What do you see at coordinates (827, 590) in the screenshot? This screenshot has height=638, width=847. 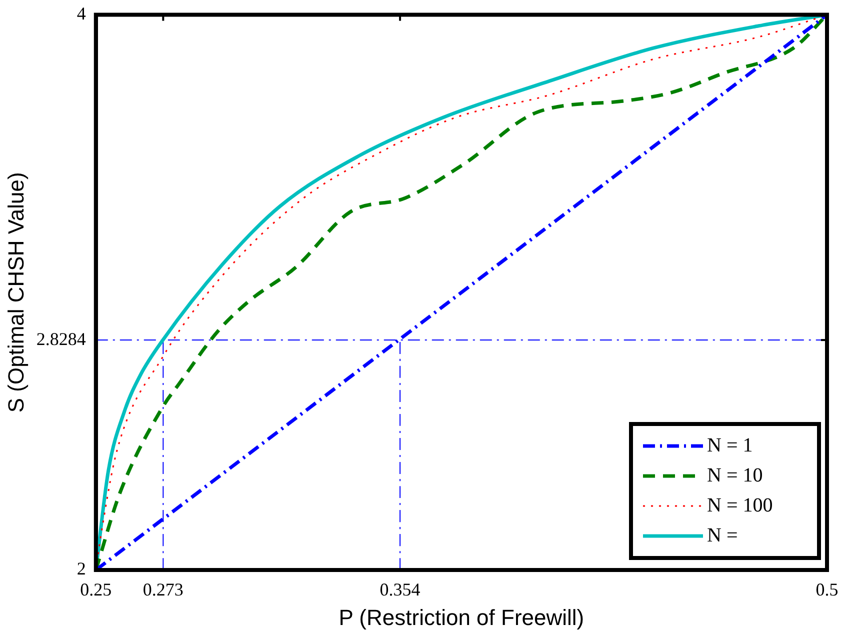 I see `x-tick-label: 0.5` at bounding box center [827, 590].